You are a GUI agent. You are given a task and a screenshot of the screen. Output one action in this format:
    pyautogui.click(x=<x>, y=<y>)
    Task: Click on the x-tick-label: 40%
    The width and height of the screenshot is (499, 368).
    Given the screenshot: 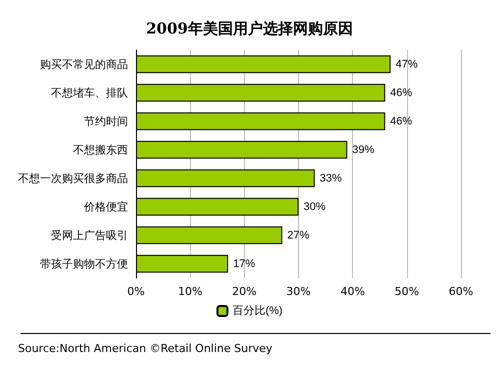 What is the action you would take?
    pyautogui.click(x=352, y=291)
    